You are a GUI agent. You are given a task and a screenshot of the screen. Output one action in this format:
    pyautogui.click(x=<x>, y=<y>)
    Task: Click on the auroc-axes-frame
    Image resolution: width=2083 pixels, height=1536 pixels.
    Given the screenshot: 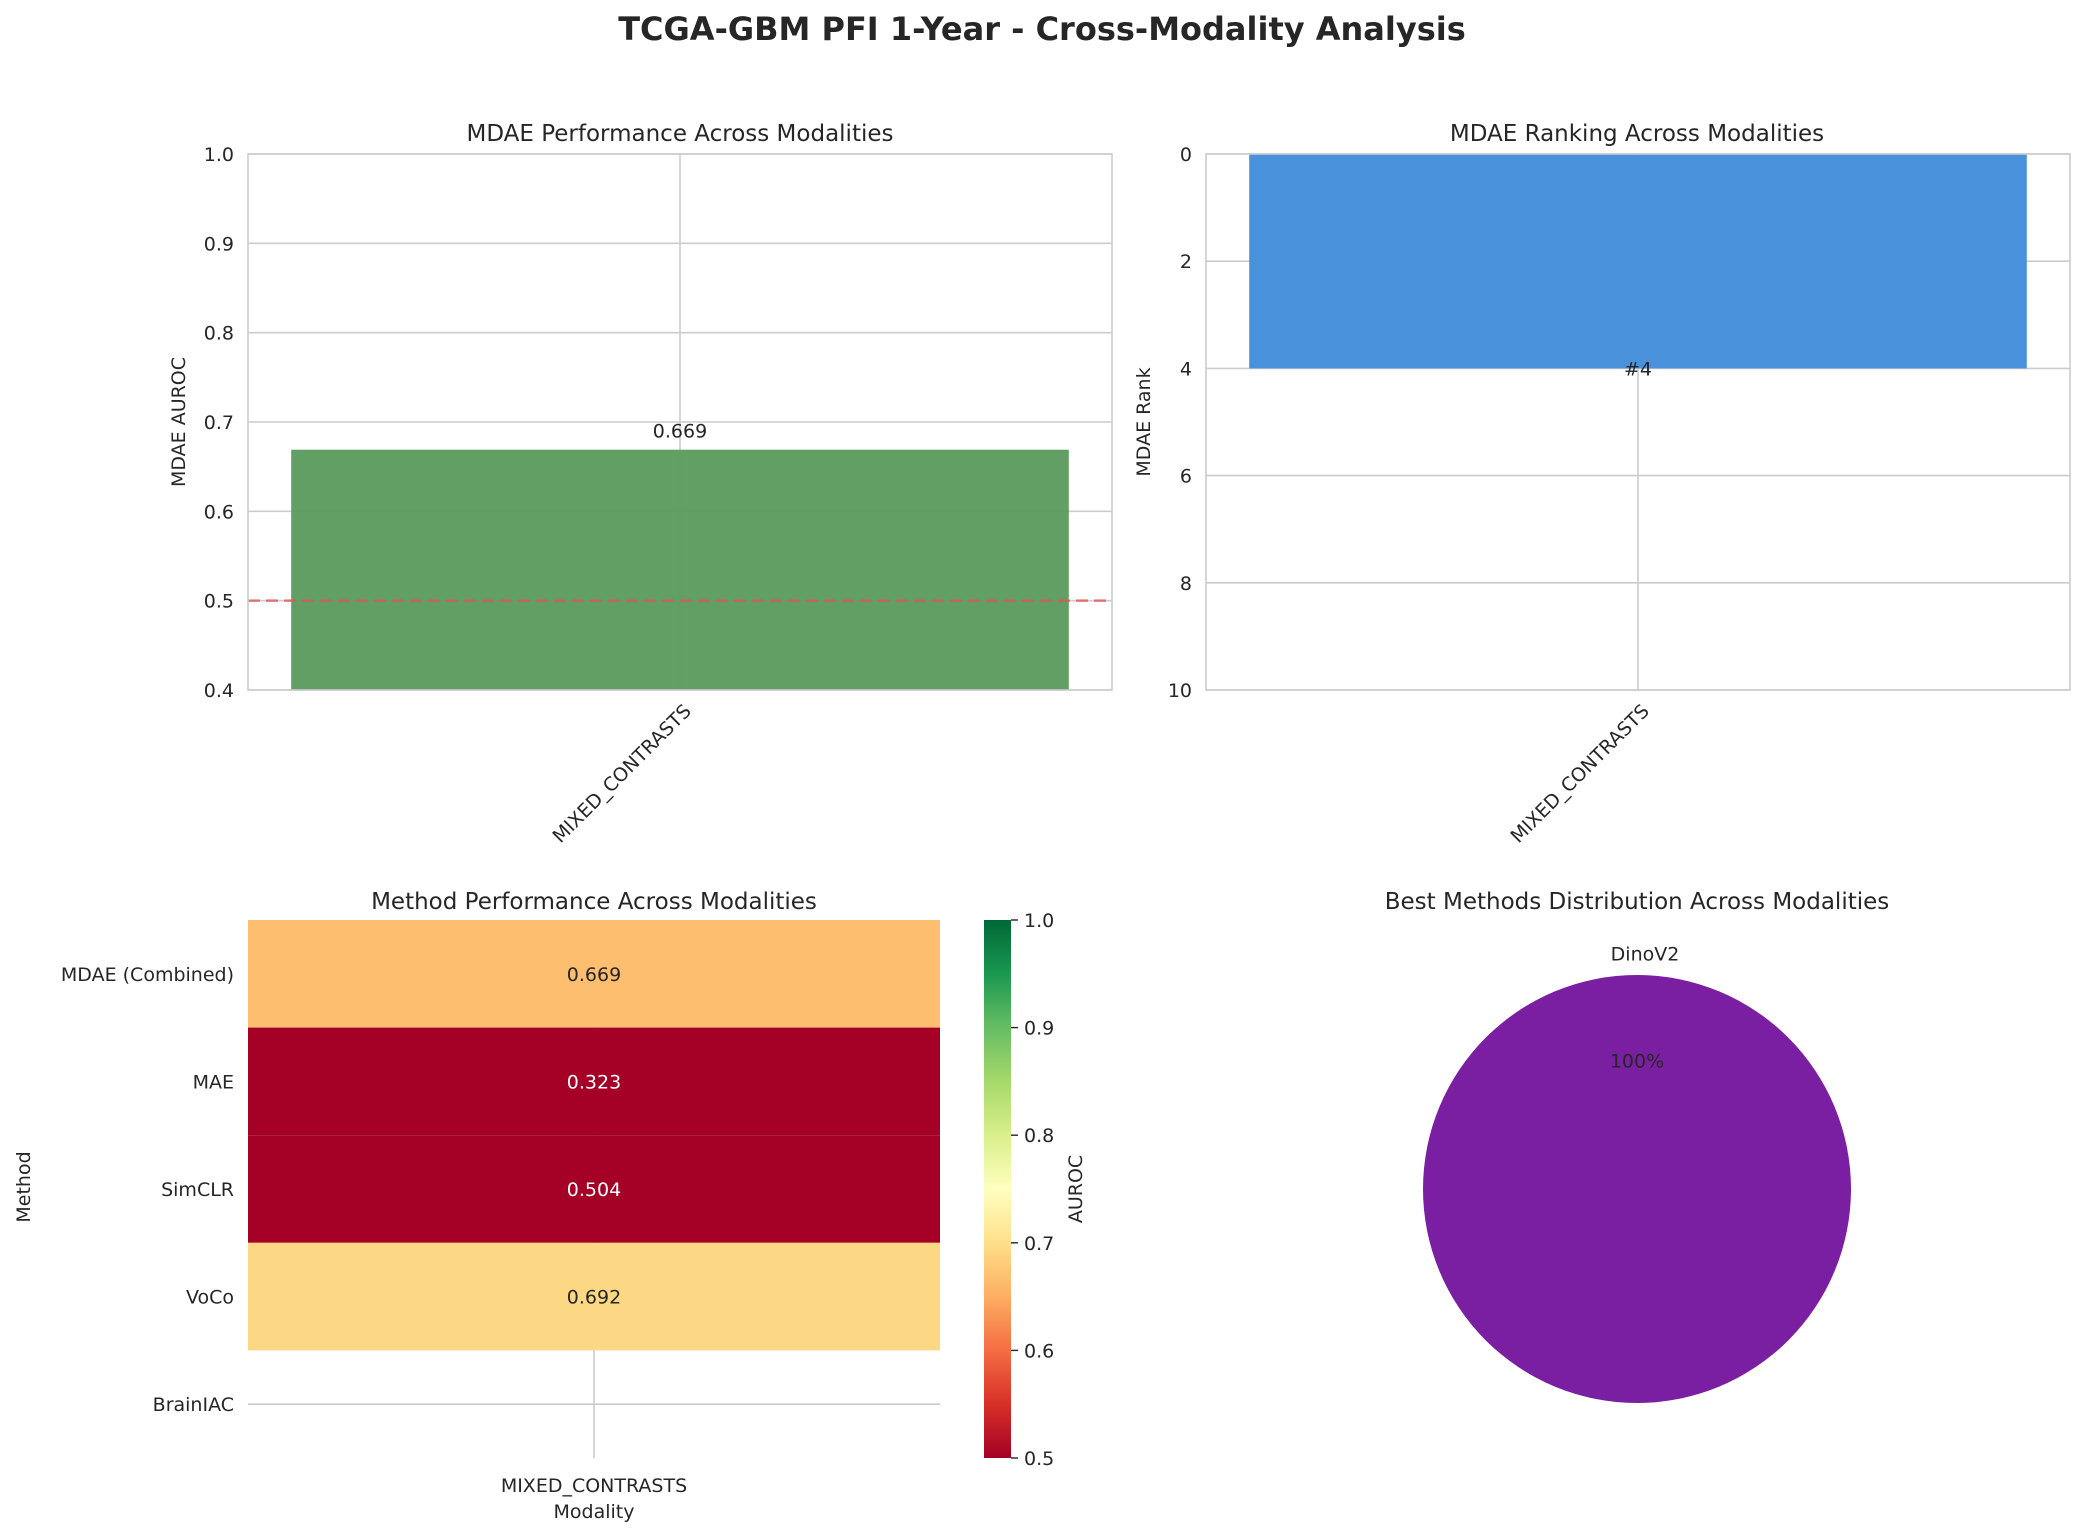 What is the action you would take?
    pyautogui.click(x=680, y=422)
    